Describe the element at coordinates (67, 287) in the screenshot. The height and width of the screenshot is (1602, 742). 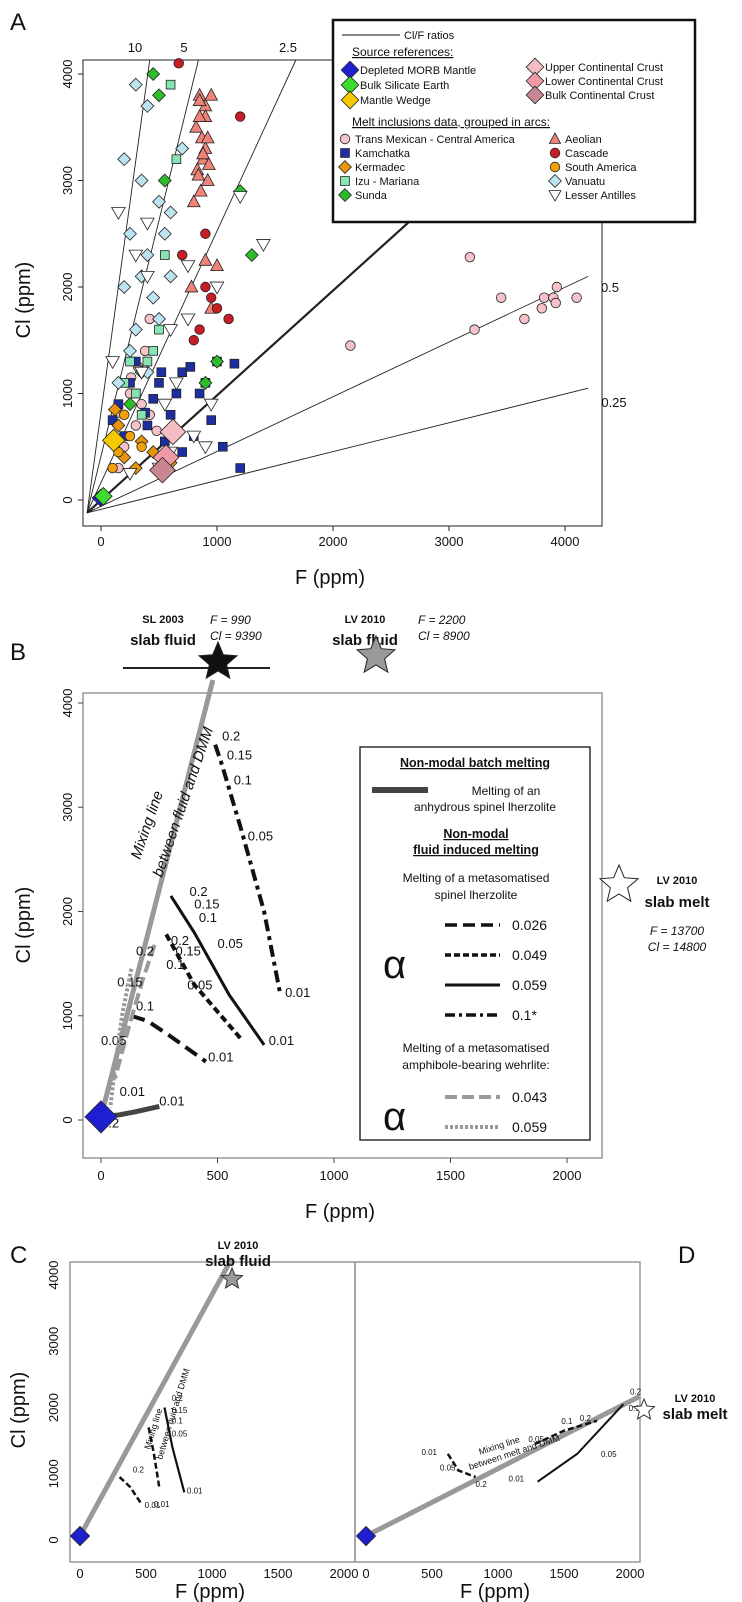
I see `a-ytick-label: 2000` at that location.